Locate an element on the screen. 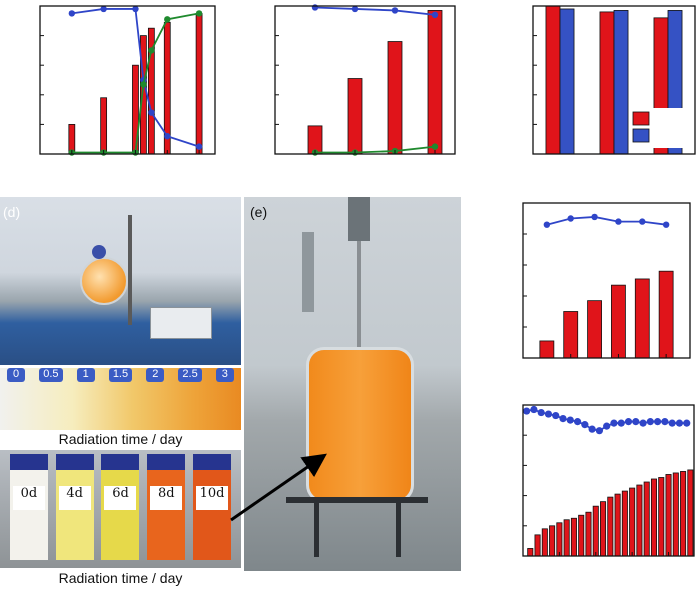 The image size is (700, 591). reactor-vessel is located at coordinates (360, 425).